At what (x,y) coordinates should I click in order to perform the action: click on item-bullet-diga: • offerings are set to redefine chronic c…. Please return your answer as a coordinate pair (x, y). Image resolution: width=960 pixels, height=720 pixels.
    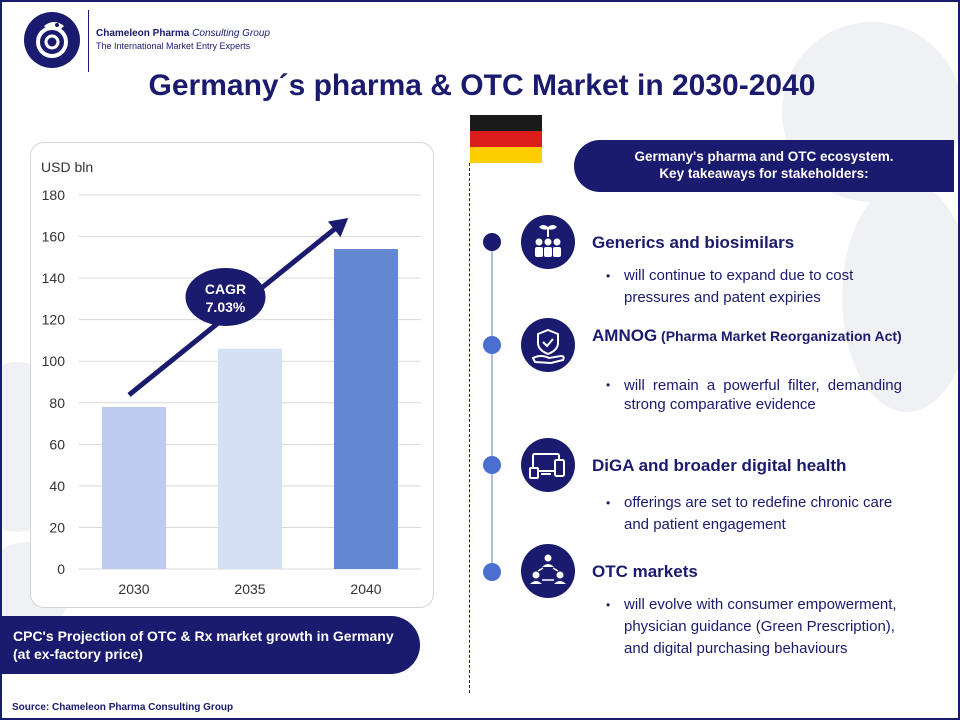
    Looking at the image, I should click on (749, 513).